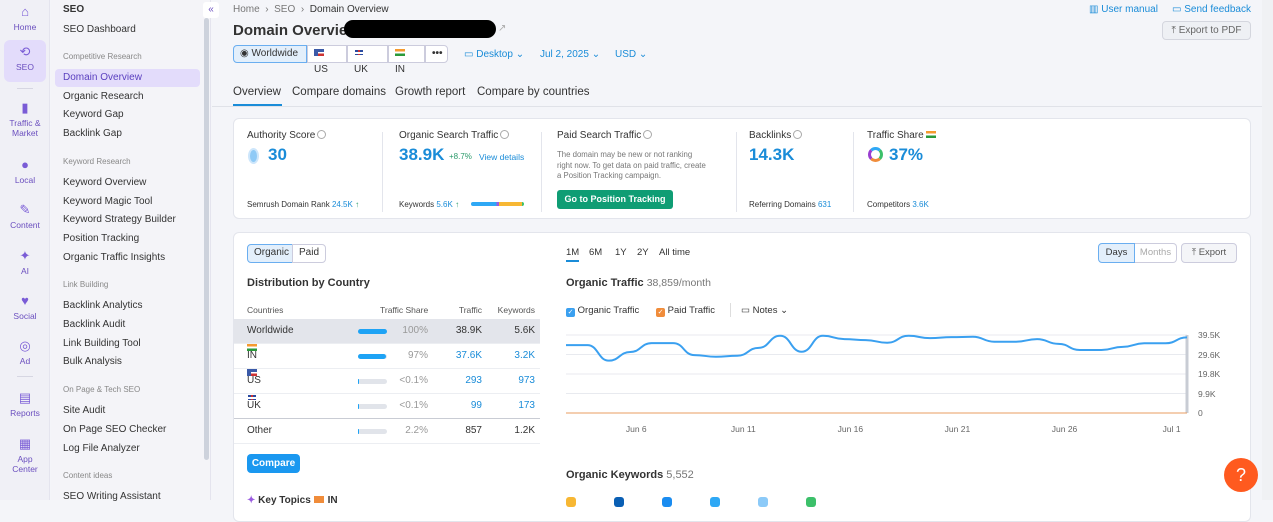 The width and height of the screenshot is (1273, 522). I want to click on paid-toggle: Paid, so click(309, 253).